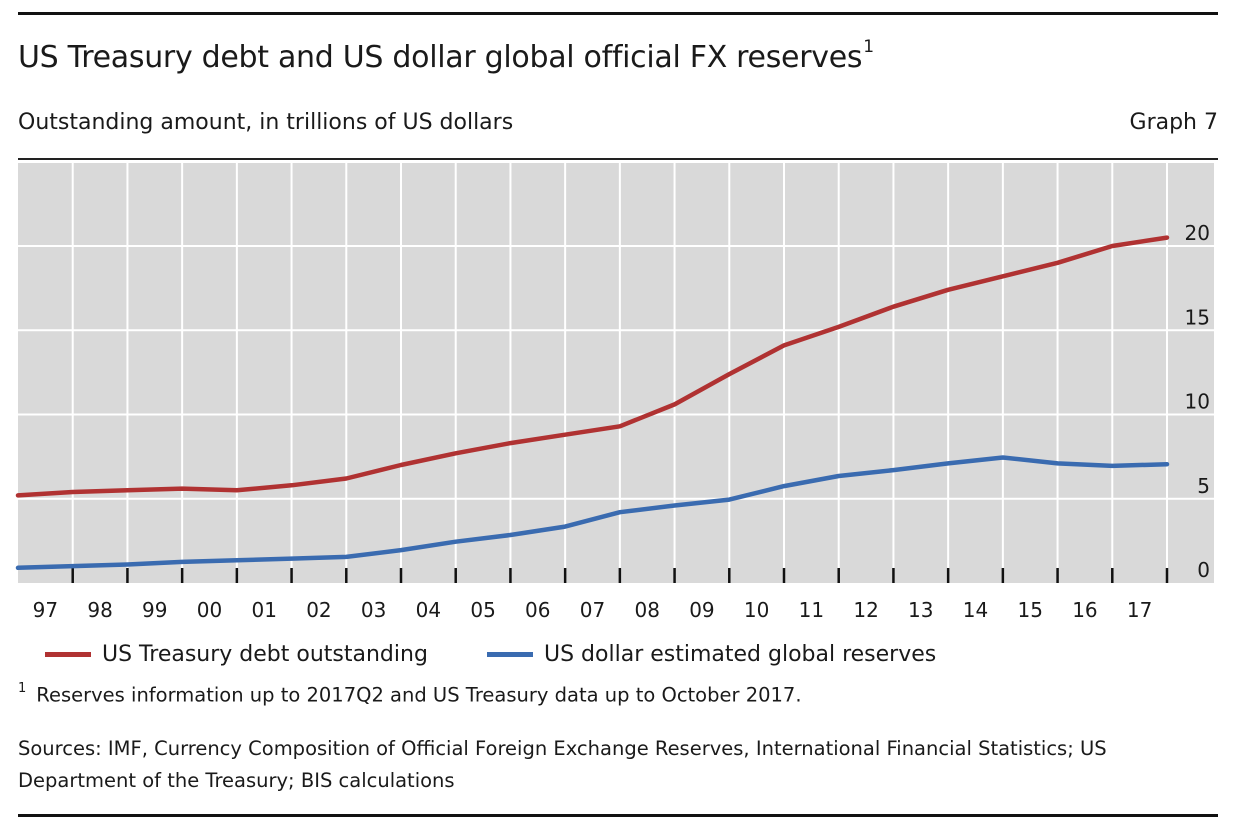 This screenshot has height=821, width=1240. I want to click on y-tick-label: 5, so click(1203, 486).